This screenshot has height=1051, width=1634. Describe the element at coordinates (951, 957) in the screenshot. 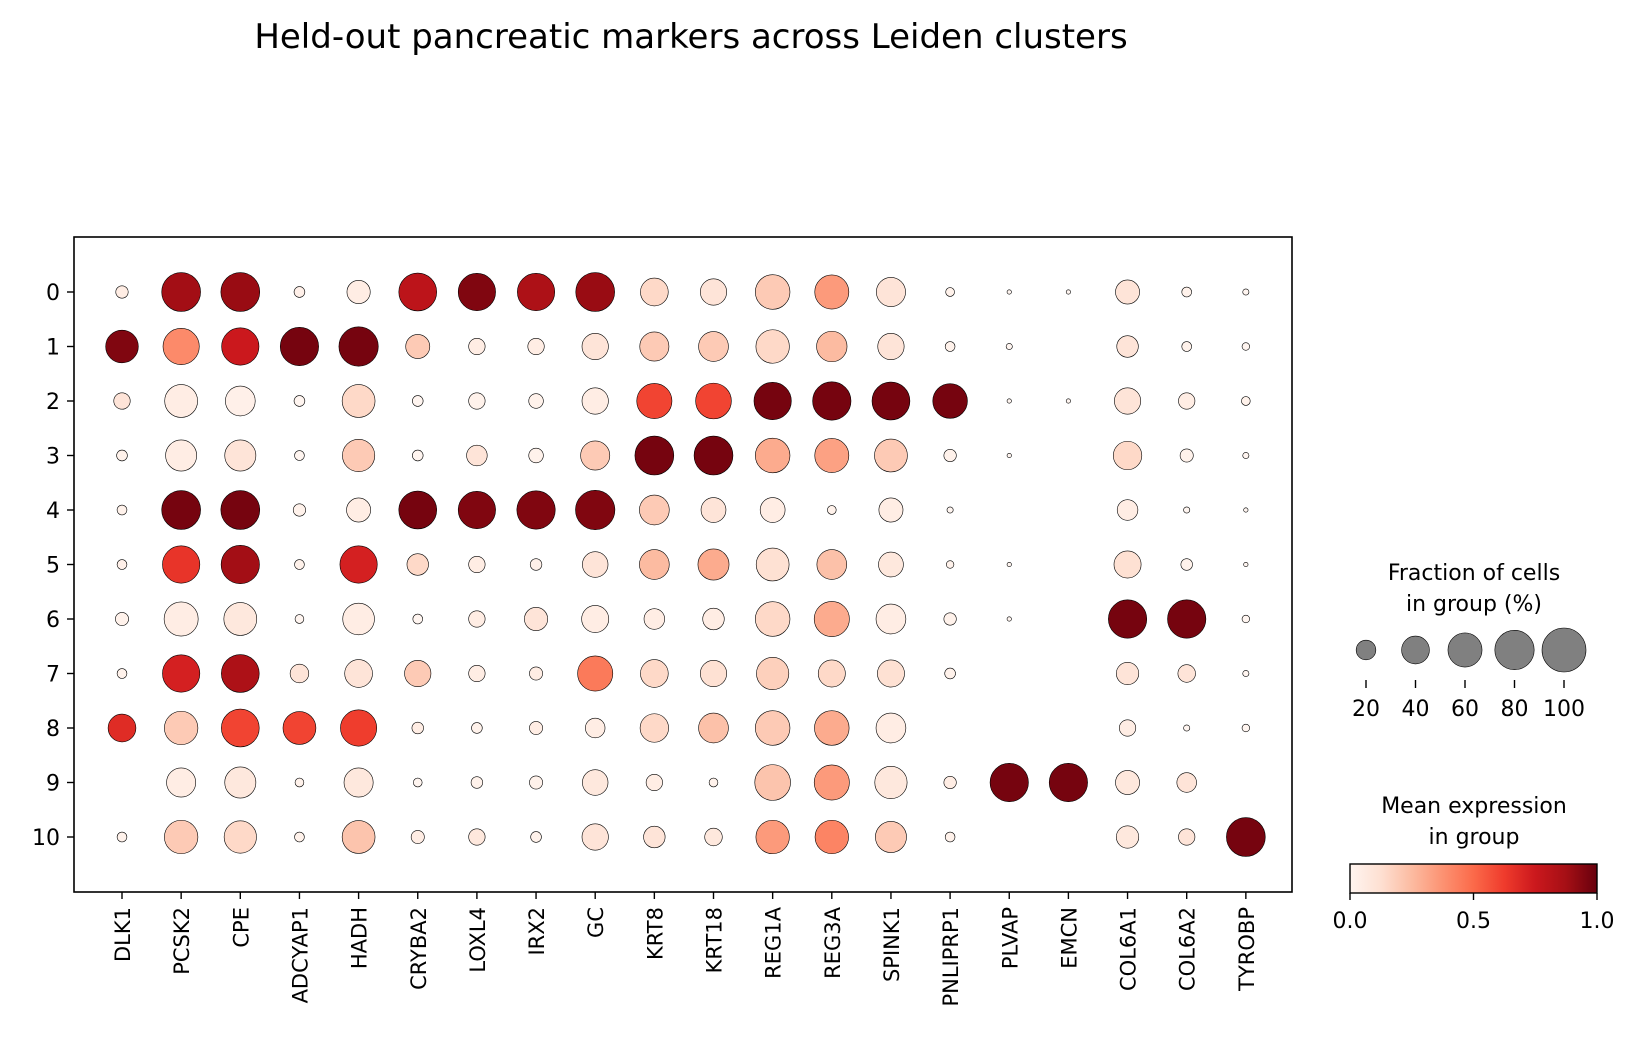

I see `x-tick-label: PNLIPRP1` at that location.